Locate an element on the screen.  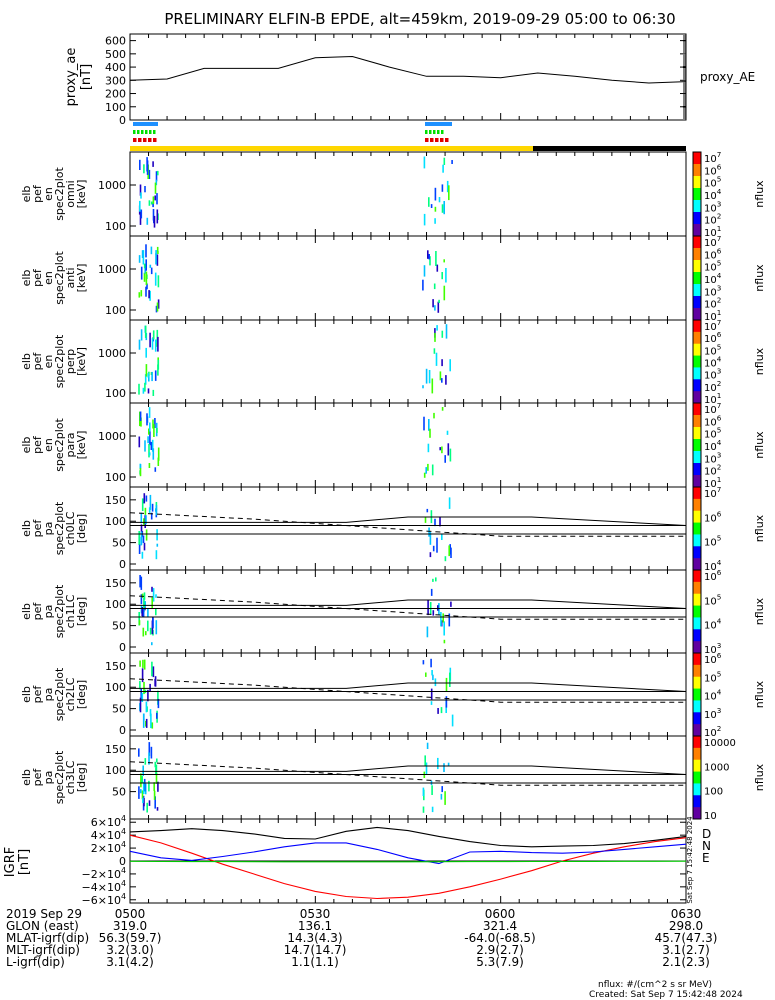
y-tick-label: −6×10⁴ is located at coordinates (104, 899).